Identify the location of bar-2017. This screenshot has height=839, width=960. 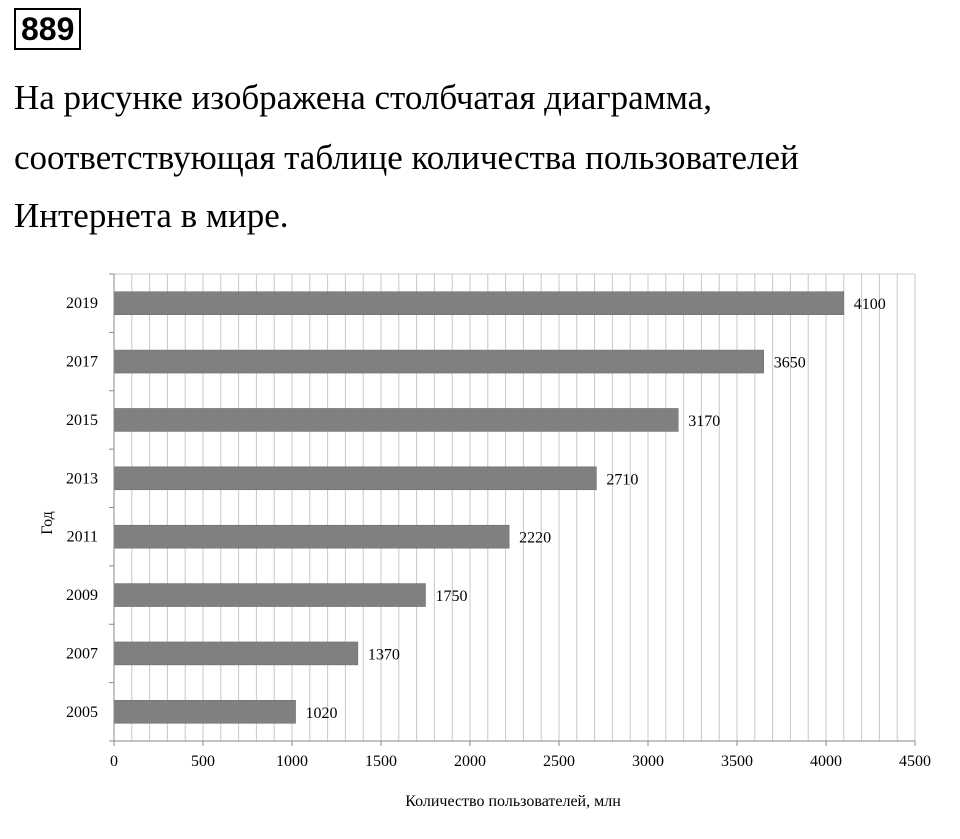
(438, 361).